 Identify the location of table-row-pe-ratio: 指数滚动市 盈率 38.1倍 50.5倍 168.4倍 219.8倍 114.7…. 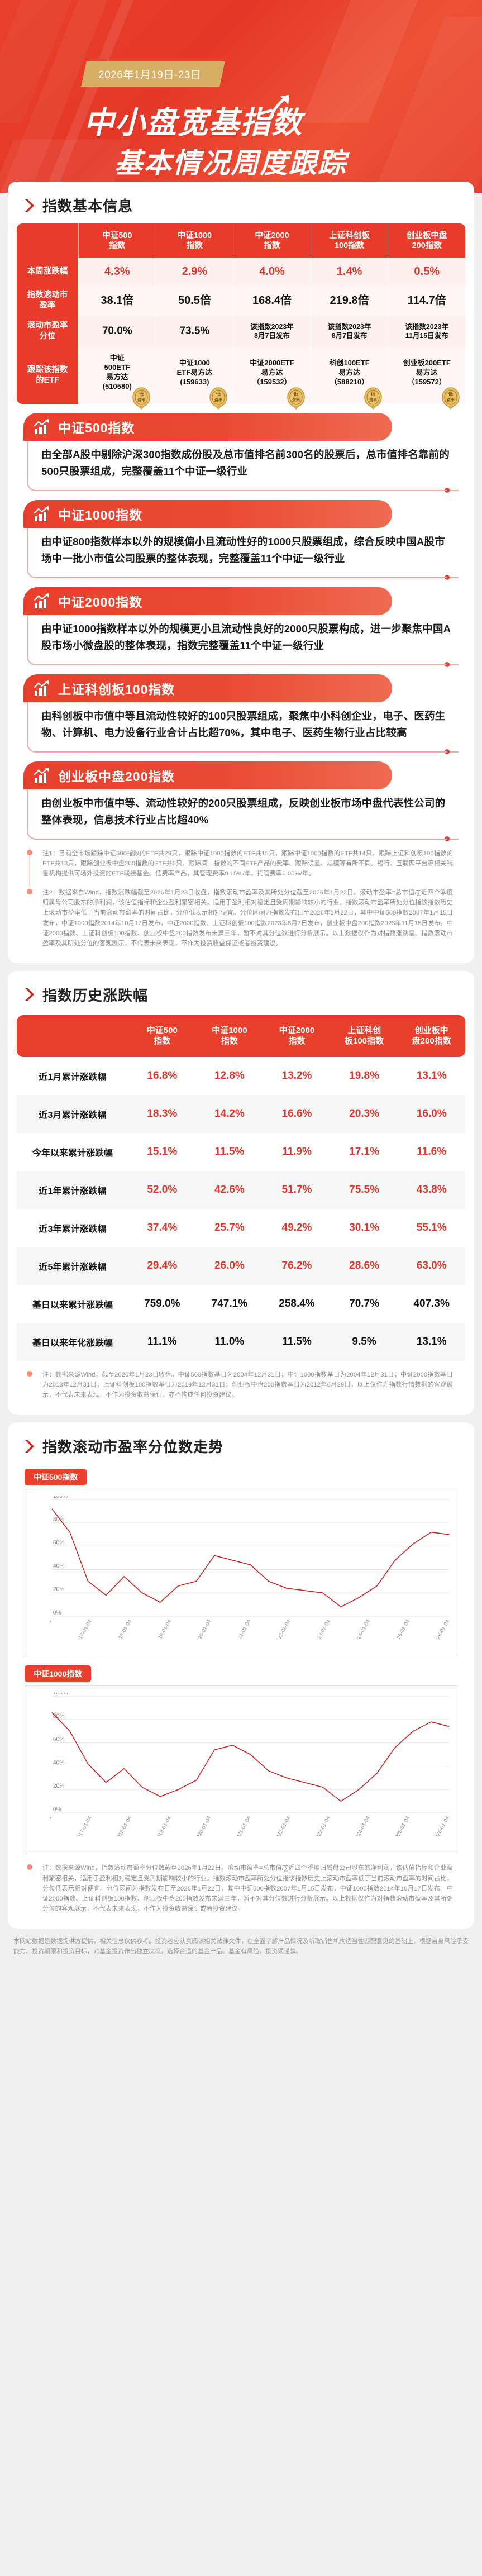
(241, 300).